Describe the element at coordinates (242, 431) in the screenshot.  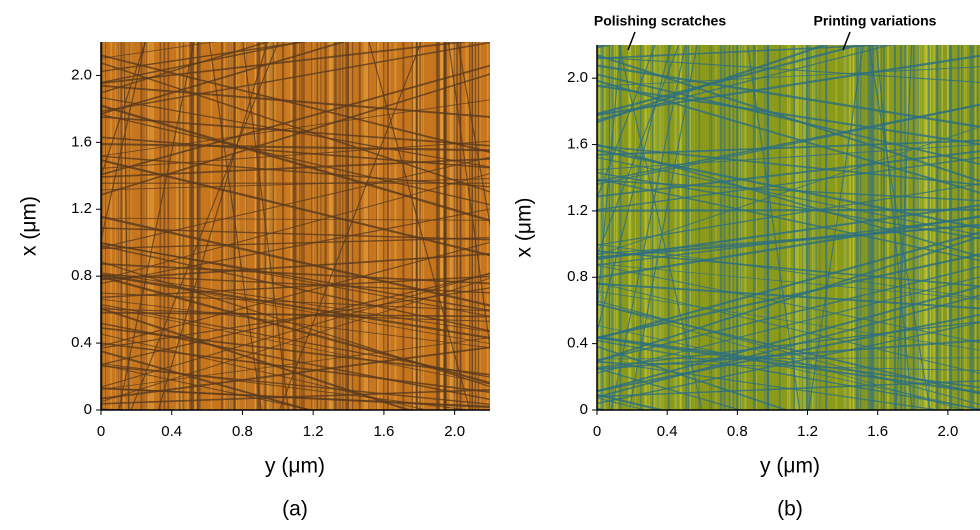
I see `x-tick-label: 0.8` at that location.